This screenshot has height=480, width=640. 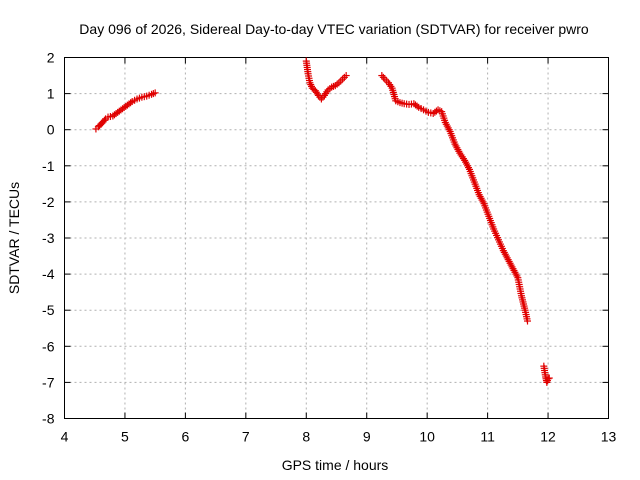 What do you see at coordinates (48, 419) in the screenshot?
I see `y-tick-label: -8` at bounding box center [48, 419].